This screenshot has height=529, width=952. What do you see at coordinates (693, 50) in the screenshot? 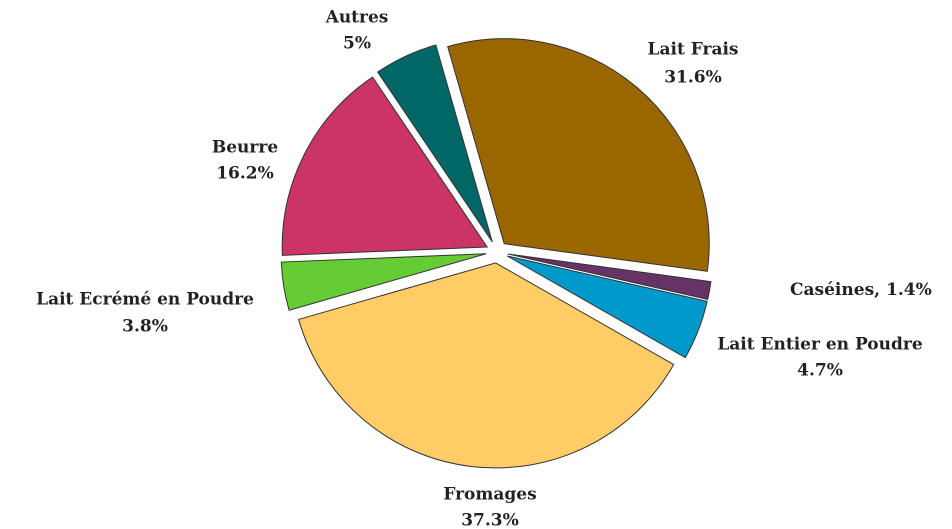
I see `slice-name: Lait Frais` at bounding box center [693, 50].